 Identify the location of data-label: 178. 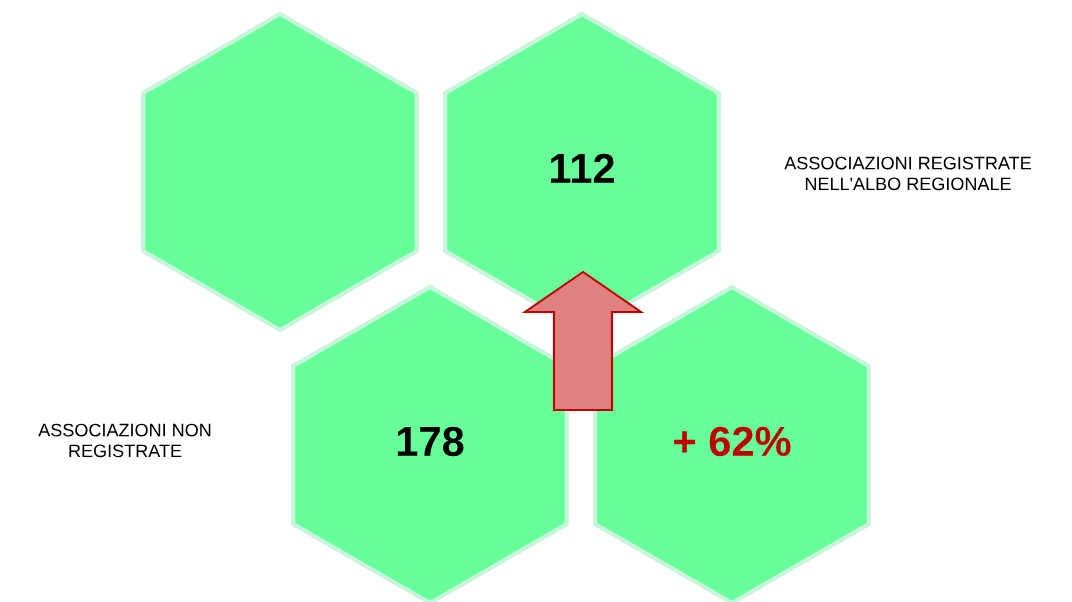
(430, 441).